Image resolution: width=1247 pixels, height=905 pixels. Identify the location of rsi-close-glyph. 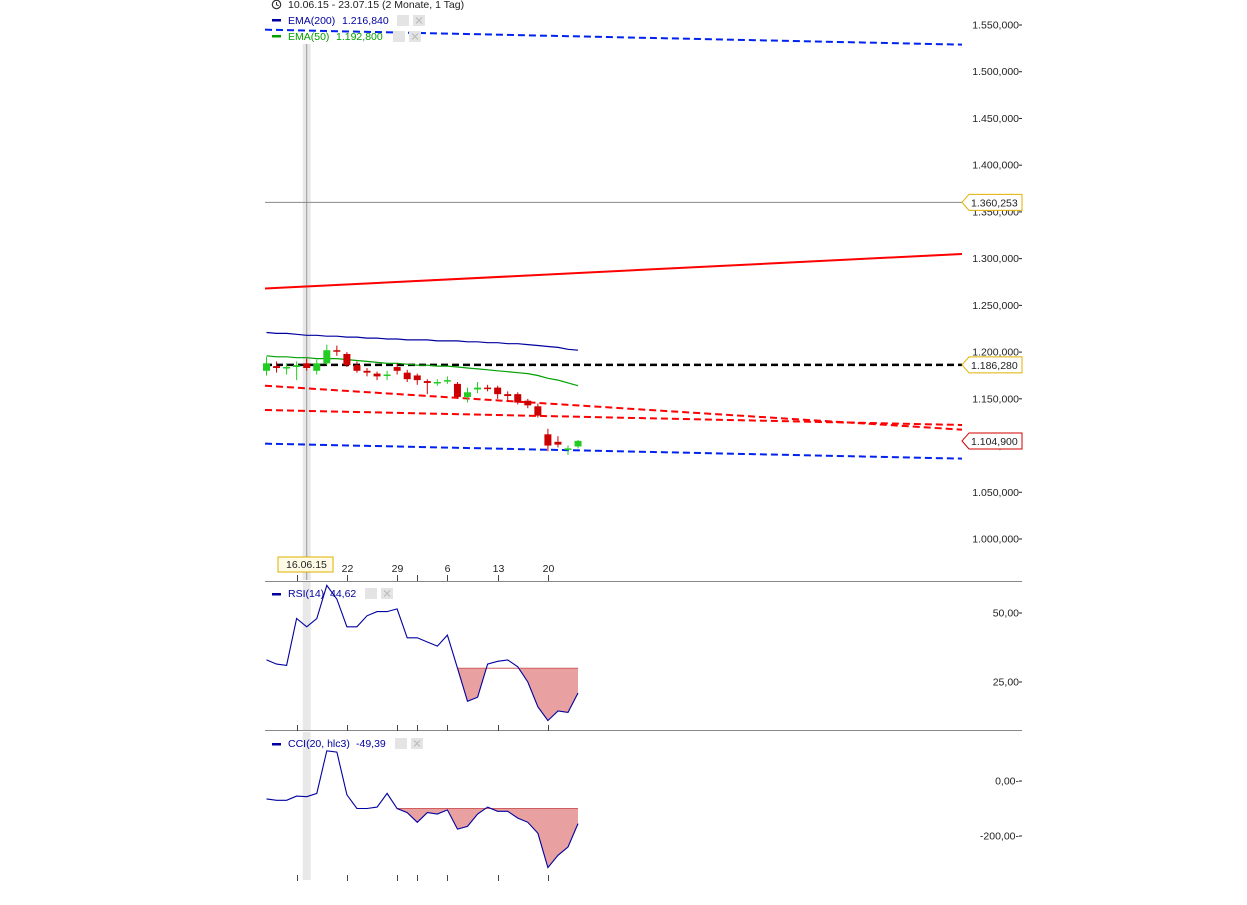
(387, 593).